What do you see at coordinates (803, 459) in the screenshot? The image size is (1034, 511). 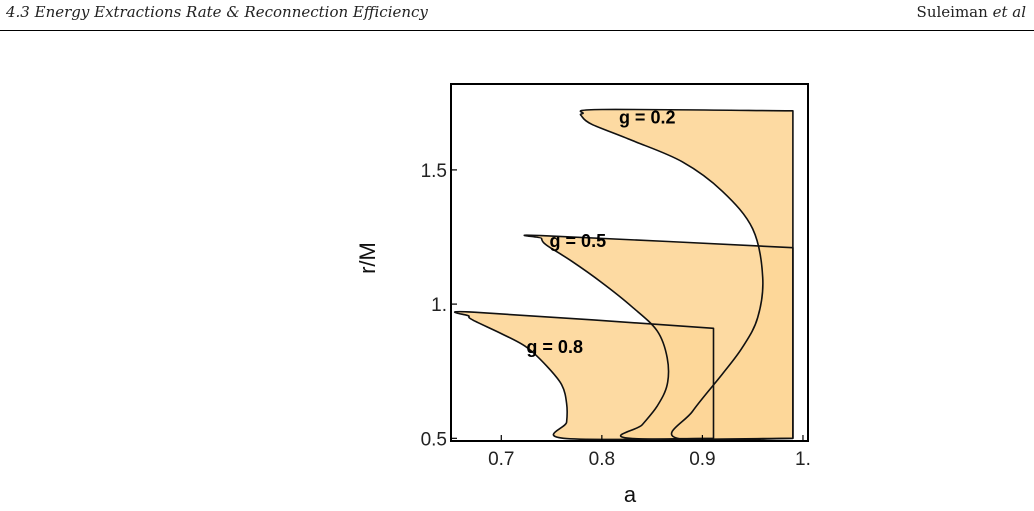 I see `x-tick-label-4: 1.` at bounding box center [803, 459].